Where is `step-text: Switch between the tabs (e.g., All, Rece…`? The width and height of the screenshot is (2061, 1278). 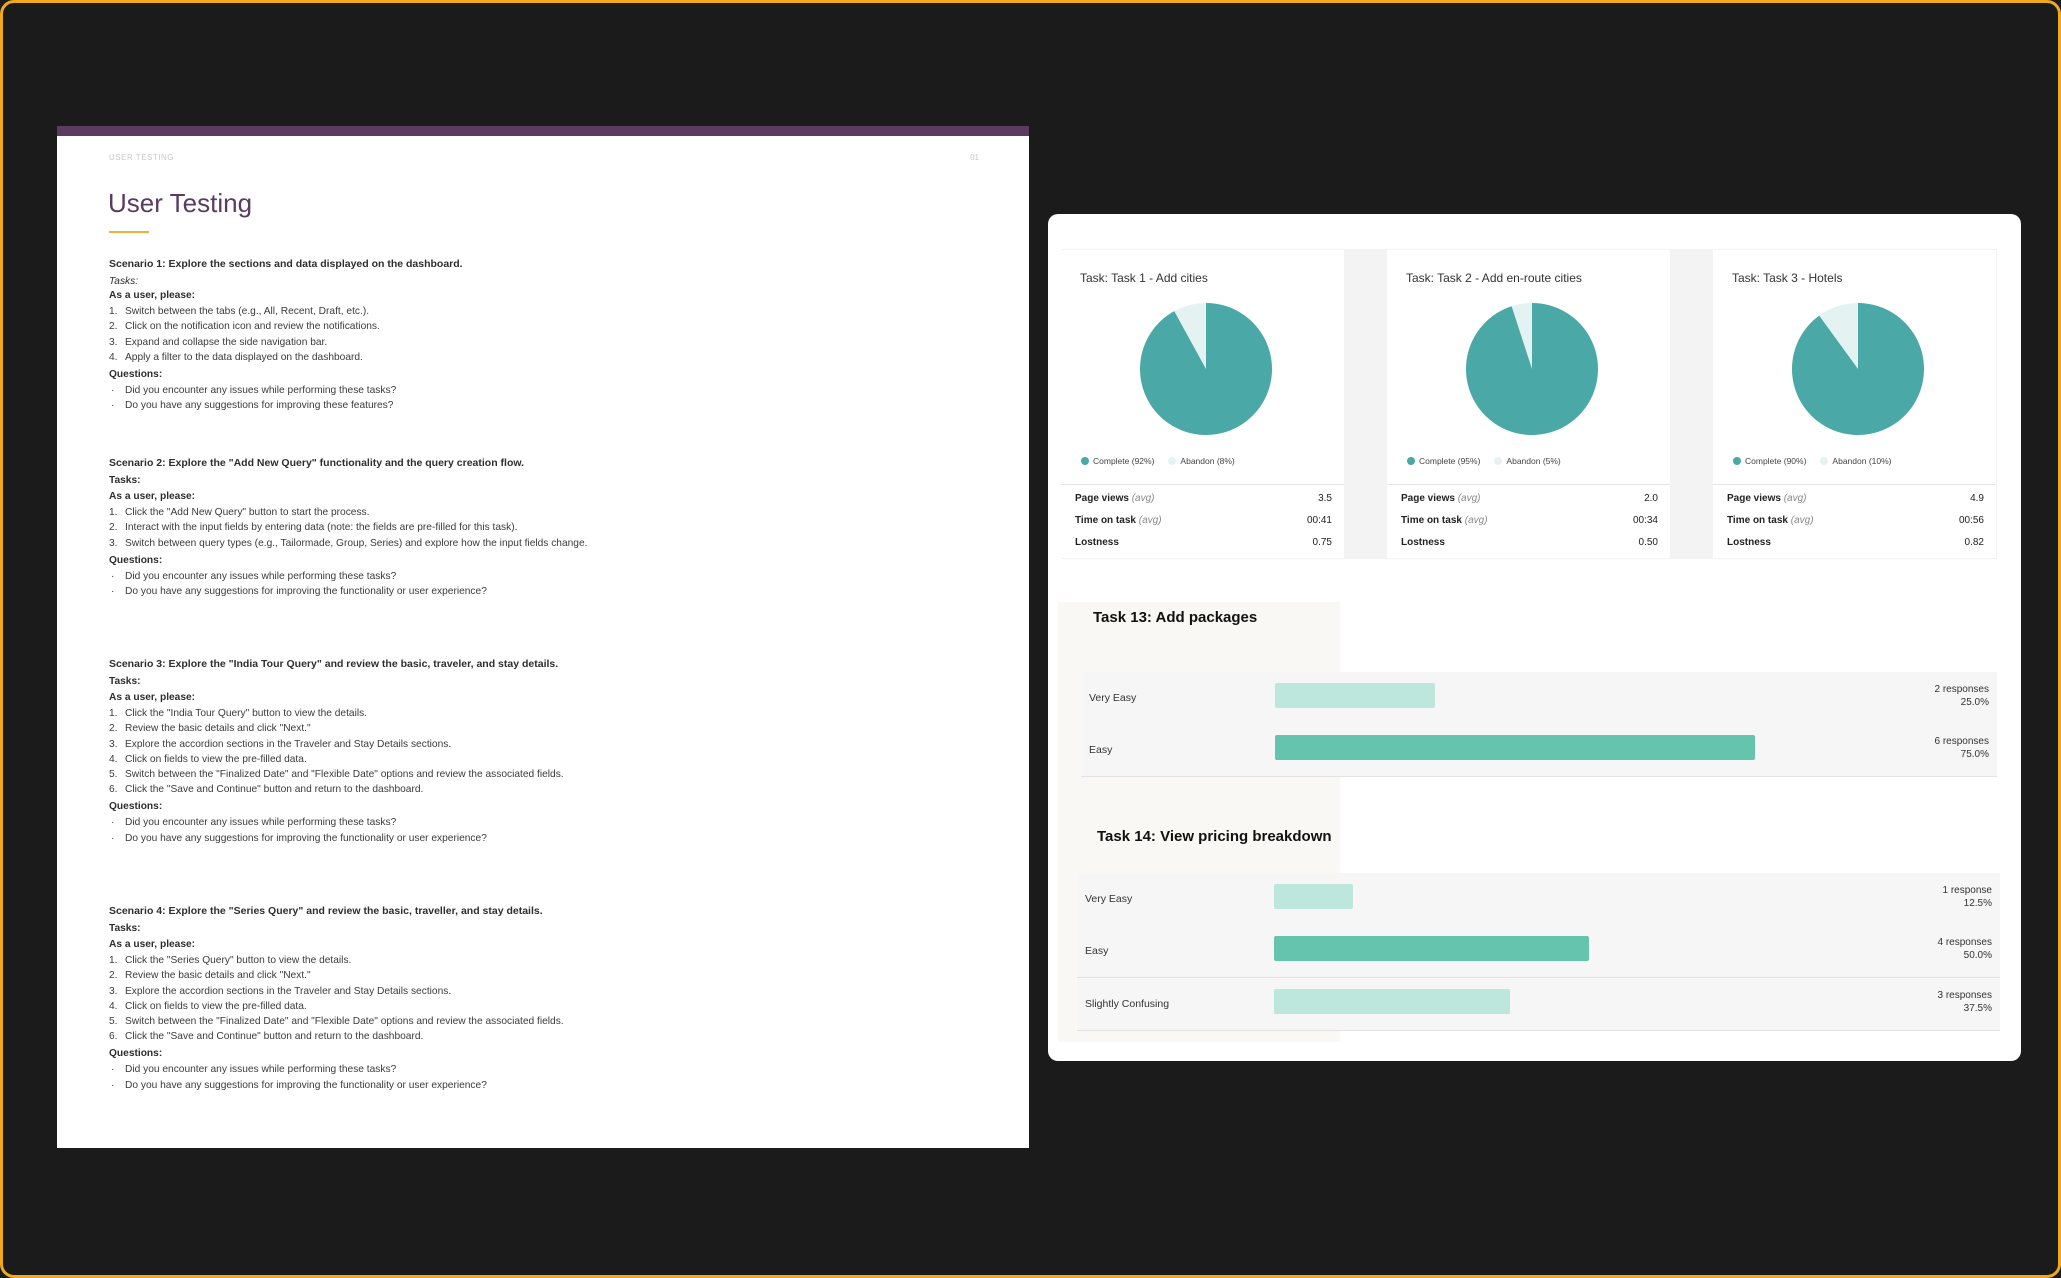
step-text: Switch between the tabs (e.g., All, Rece… is located at coordinates (247, 311).